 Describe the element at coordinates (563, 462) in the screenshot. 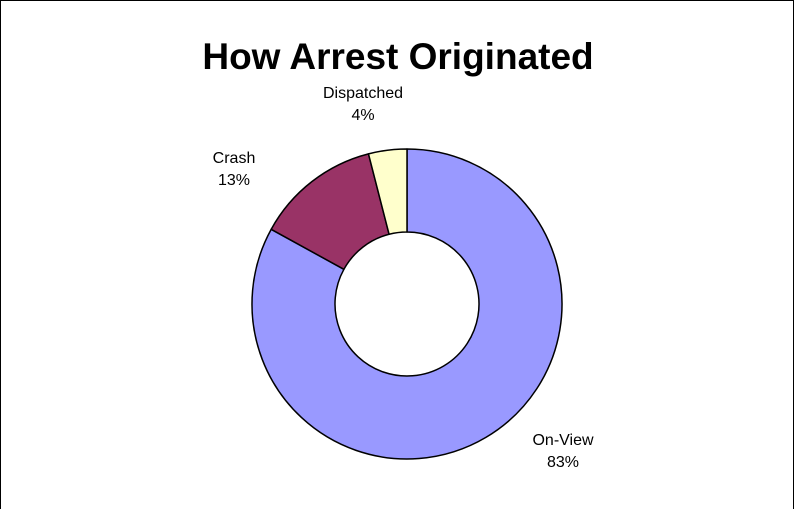

I see `slice-label-percent: 83%` at that location.